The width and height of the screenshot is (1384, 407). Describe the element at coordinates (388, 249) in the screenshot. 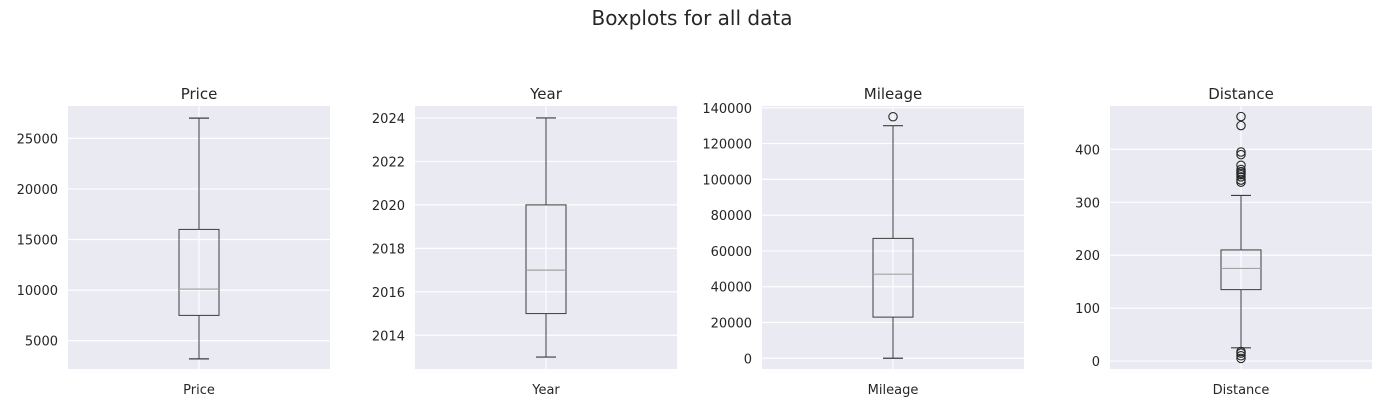

I see `y-tick-label: 2018` at that location.